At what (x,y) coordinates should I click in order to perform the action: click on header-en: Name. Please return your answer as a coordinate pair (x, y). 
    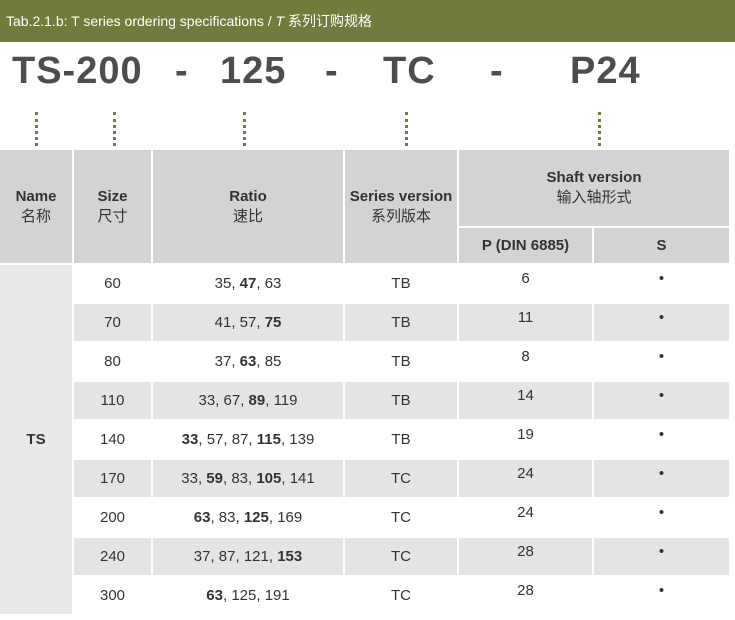
    Looking at the image, I should click on (36, 196).